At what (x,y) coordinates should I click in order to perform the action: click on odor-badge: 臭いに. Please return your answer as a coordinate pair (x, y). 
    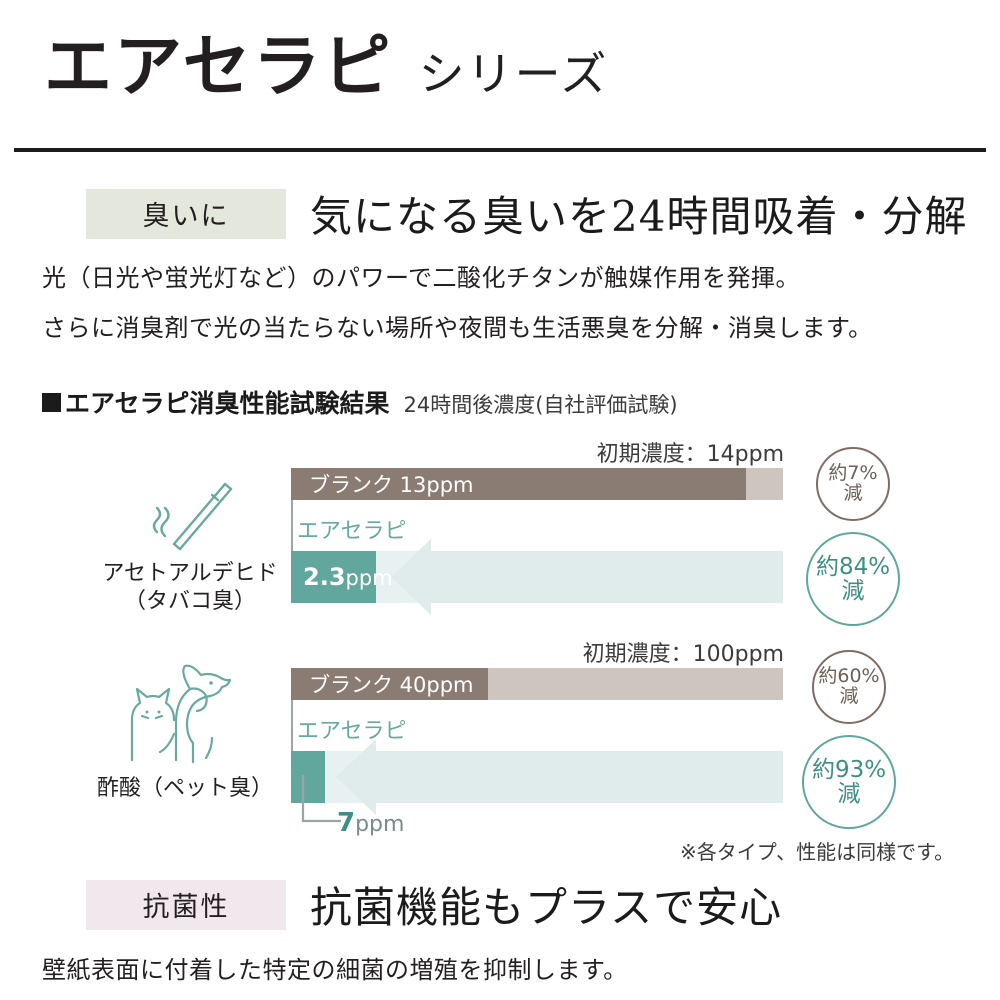
    Looking at the image, I should click on (186, 213).